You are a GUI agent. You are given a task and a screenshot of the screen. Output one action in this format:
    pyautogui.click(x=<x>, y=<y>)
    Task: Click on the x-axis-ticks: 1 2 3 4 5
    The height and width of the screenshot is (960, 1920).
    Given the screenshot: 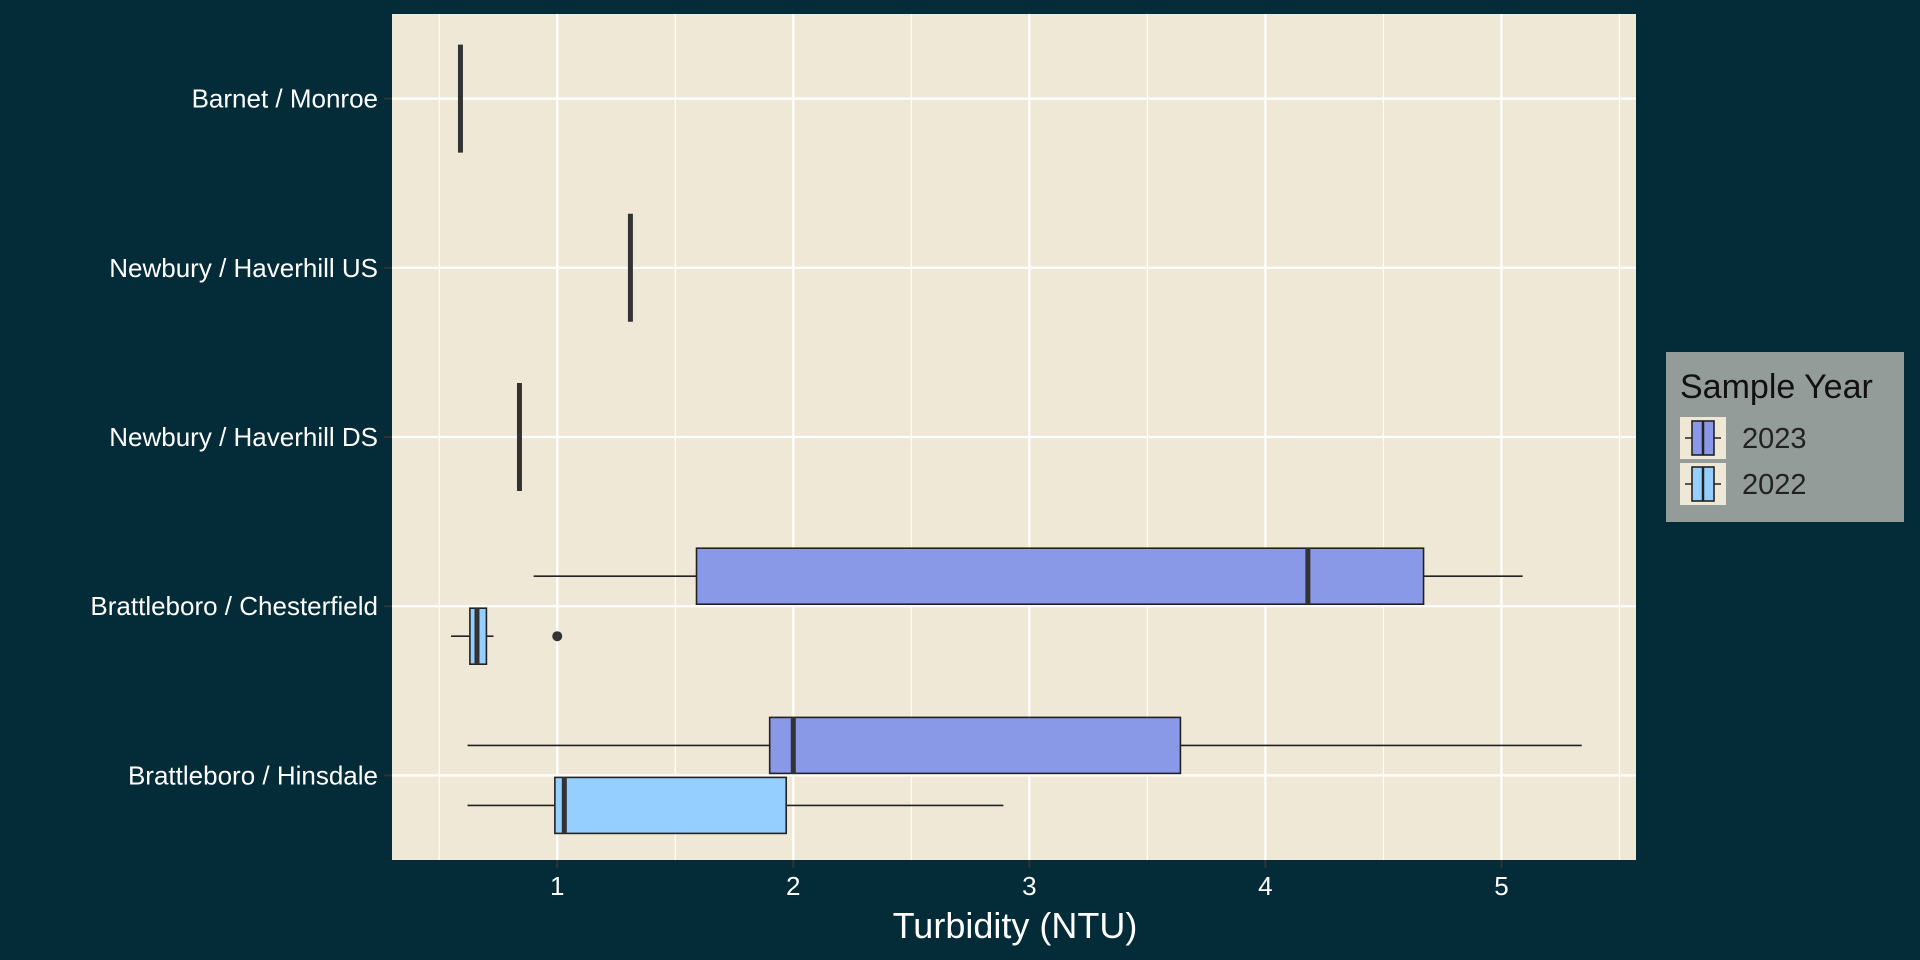 What is the action you would take?
    pyautogui.click(x=1029, y=880)
    